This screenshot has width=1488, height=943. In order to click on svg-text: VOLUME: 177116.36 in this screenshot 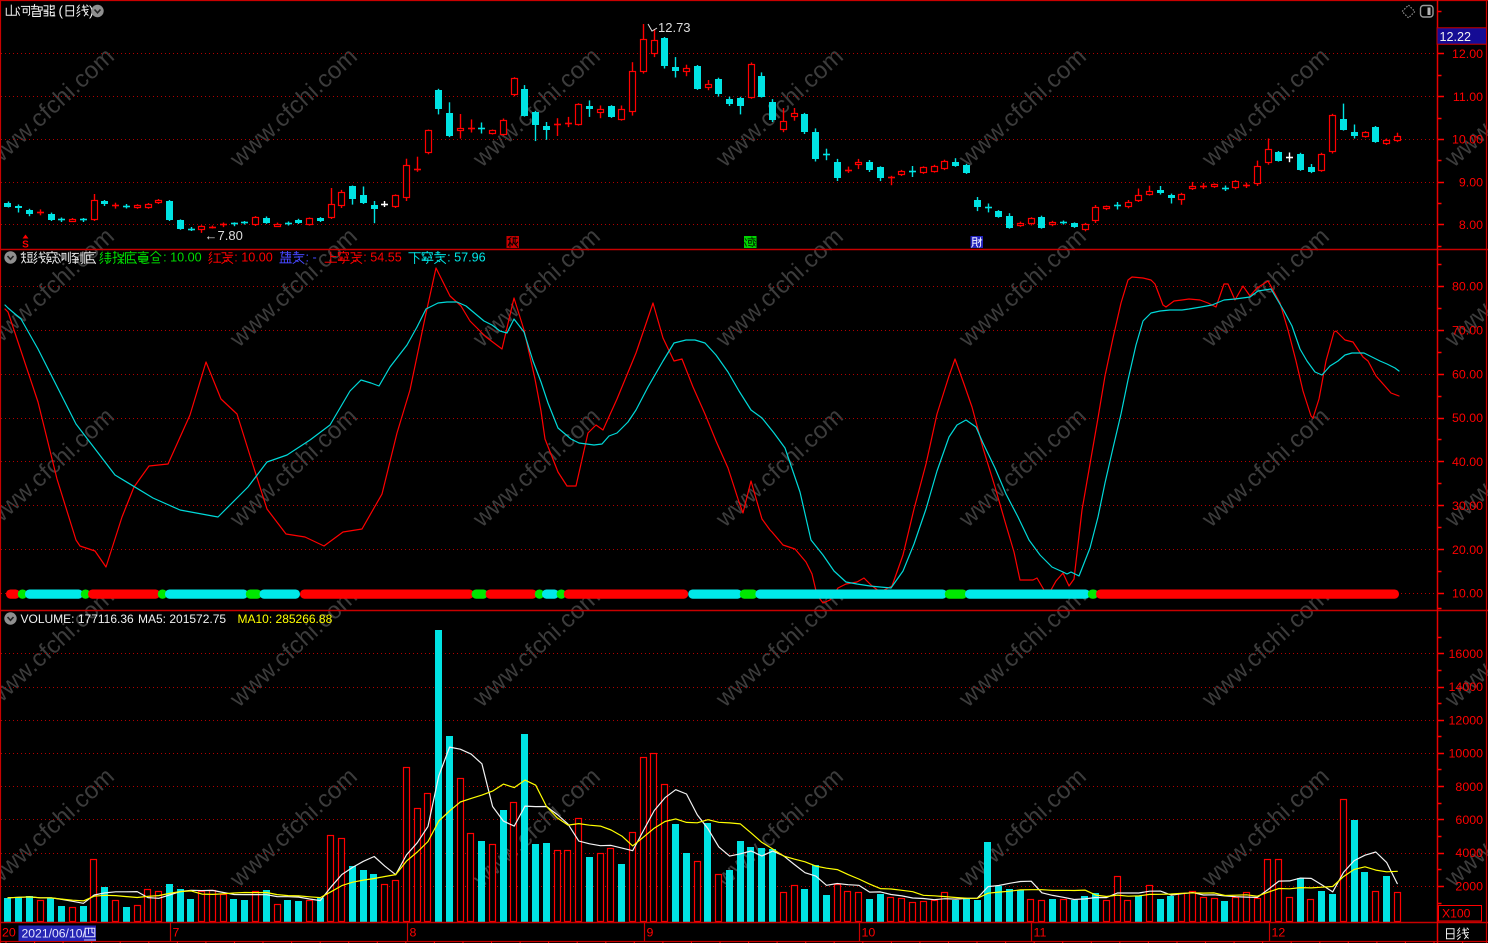, I will do `click(78, 619)`.